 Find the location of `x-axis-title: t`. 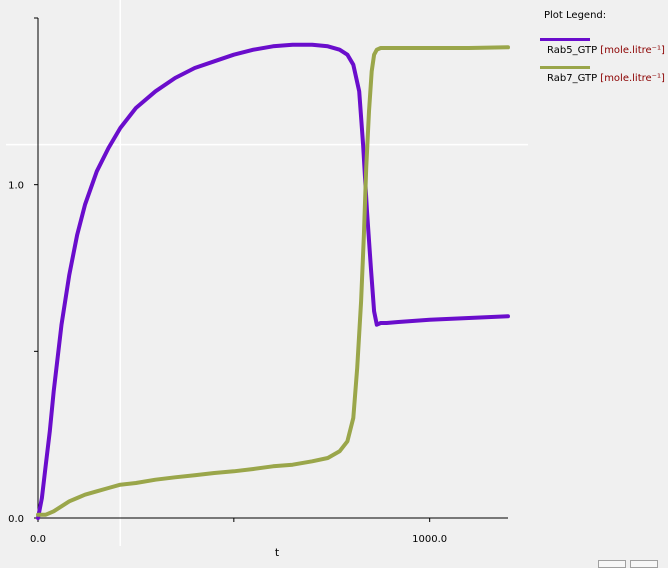

x-axis-title: t is located at coordinates (277, 552).